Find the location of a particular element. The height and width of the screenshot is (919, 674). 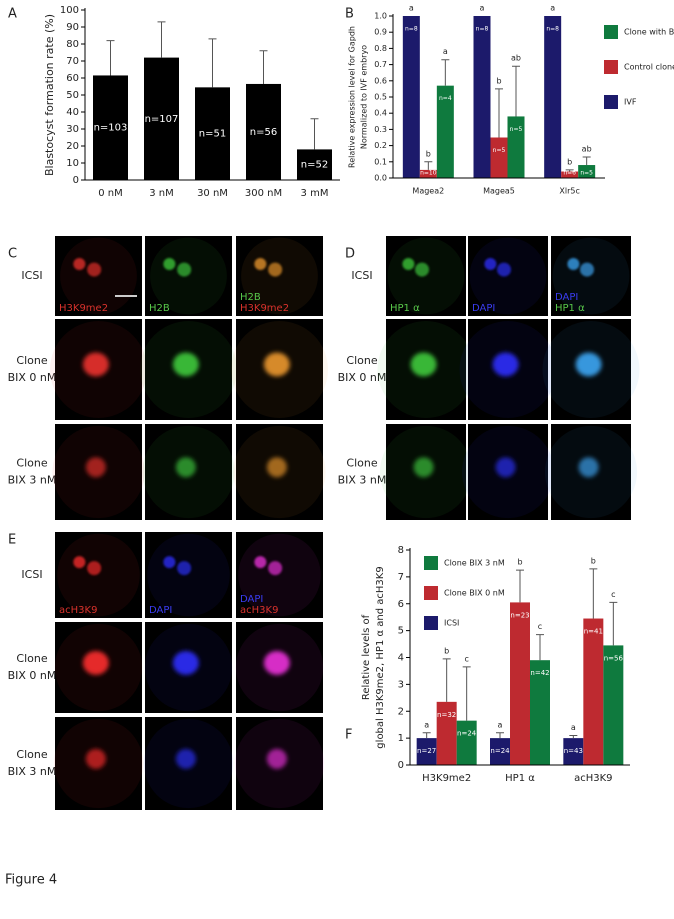

bar-label: n=10 is located at coordinates (428, 173).